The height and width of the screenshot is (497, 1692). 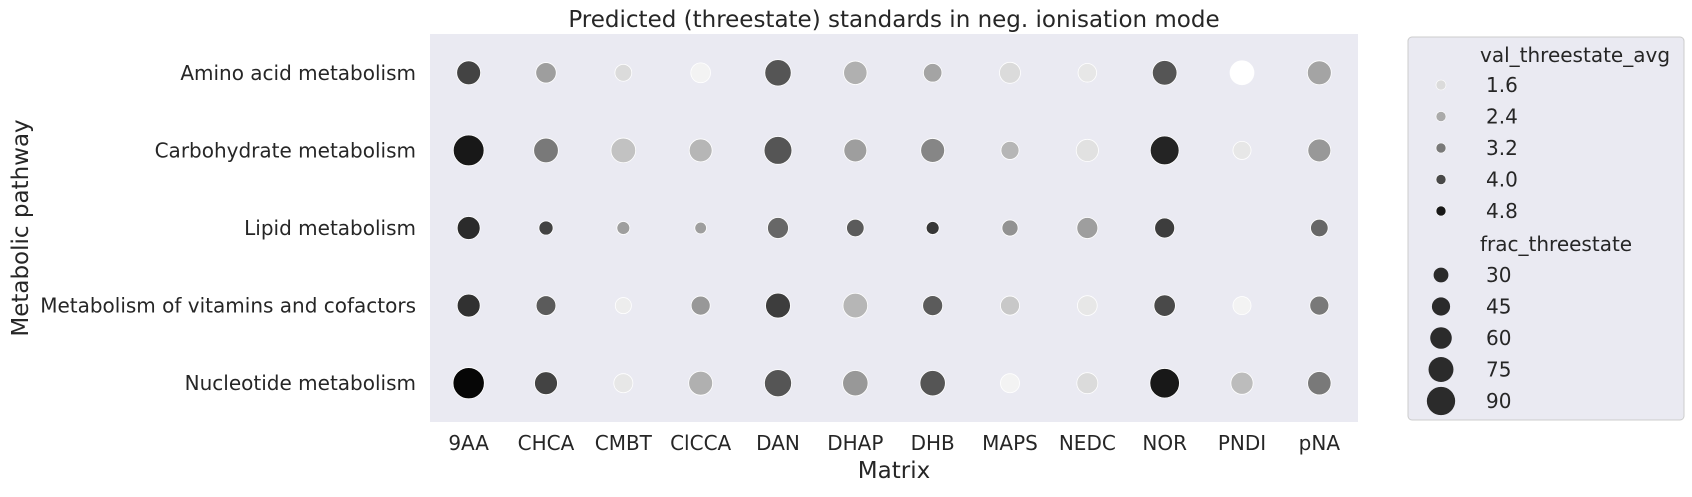 I want to click on legend-size-label: 60, so click(x=1498, y=338).